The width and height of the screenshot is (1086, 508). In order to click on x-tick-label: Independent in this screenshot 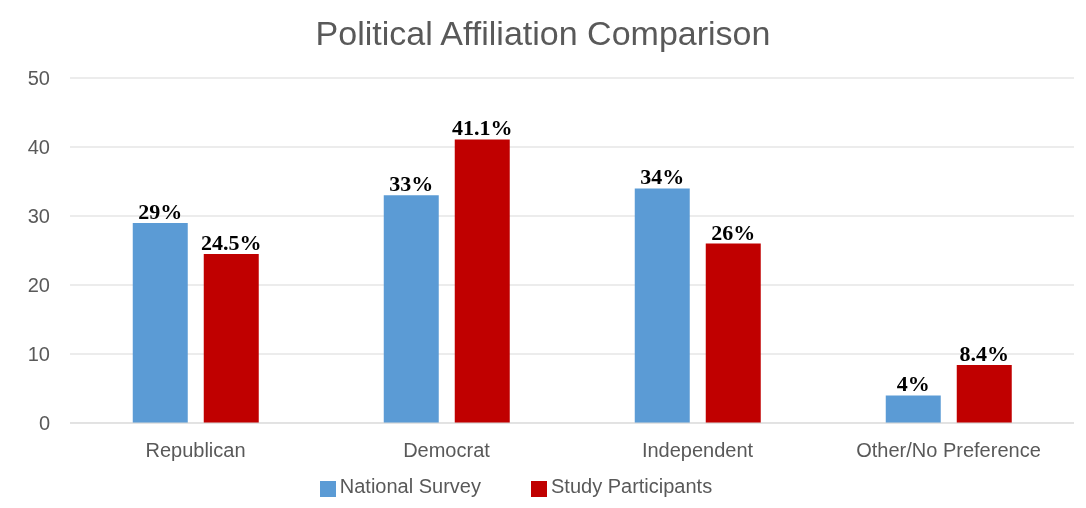, I will do `click(697, 450)`.